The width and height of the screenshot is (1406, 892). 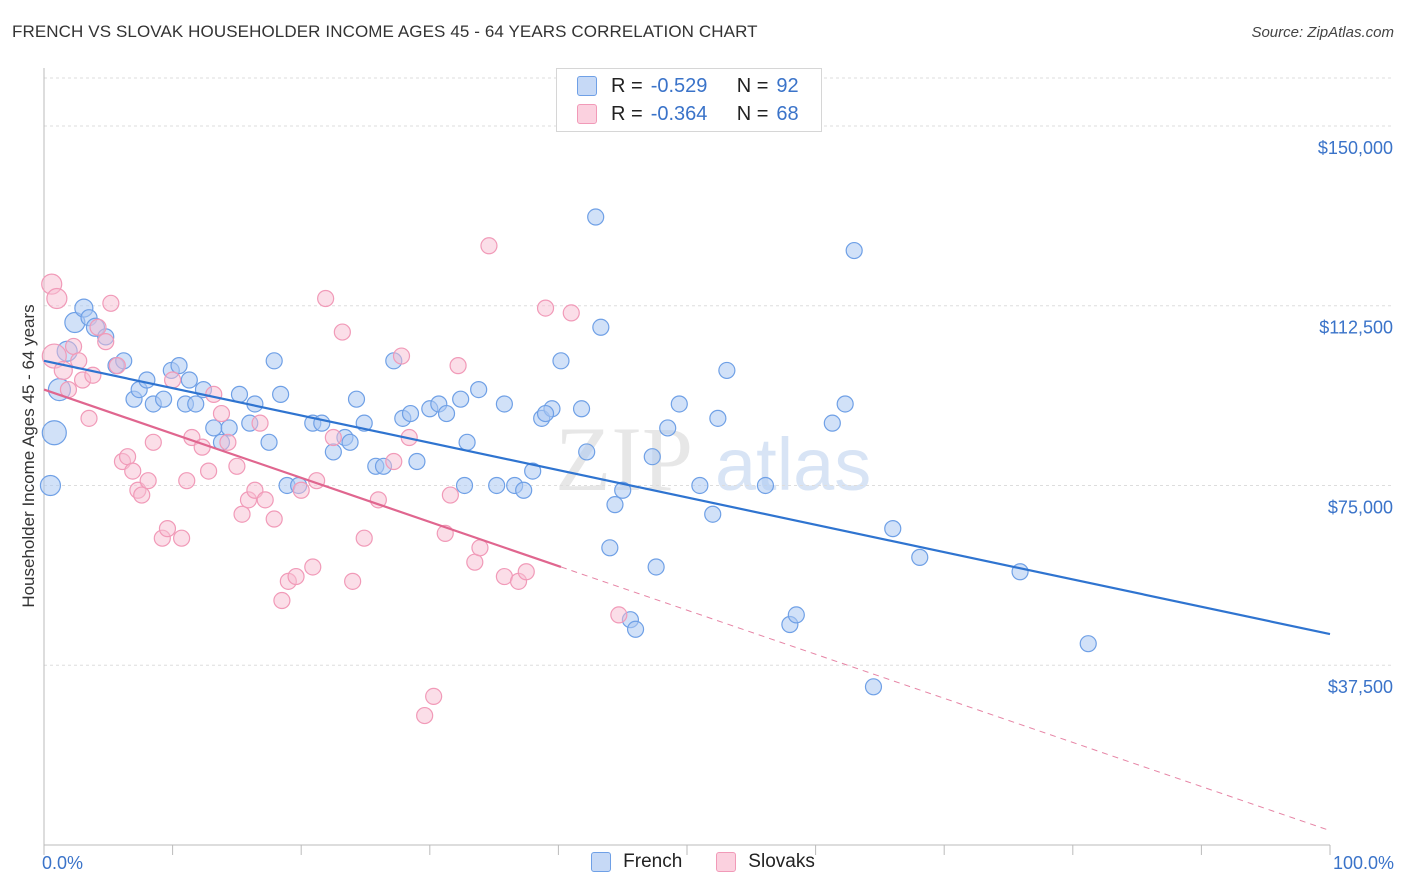 What do you see at coordinates (679, 113) in the screenshot?
I see `r-value: -0.364` at bounding box center [679, 113].